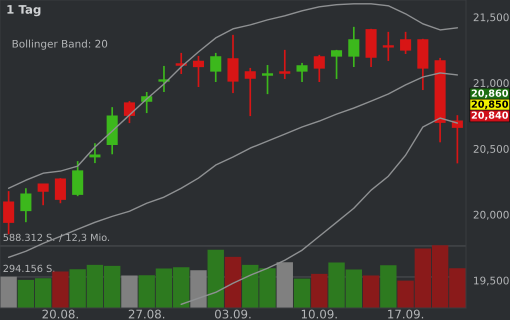 This screenshot has width=510, height=320. Describe the element at coordinates (232, 314) in the screenshot. I see `x-tick-label: 03.09.` at that location.